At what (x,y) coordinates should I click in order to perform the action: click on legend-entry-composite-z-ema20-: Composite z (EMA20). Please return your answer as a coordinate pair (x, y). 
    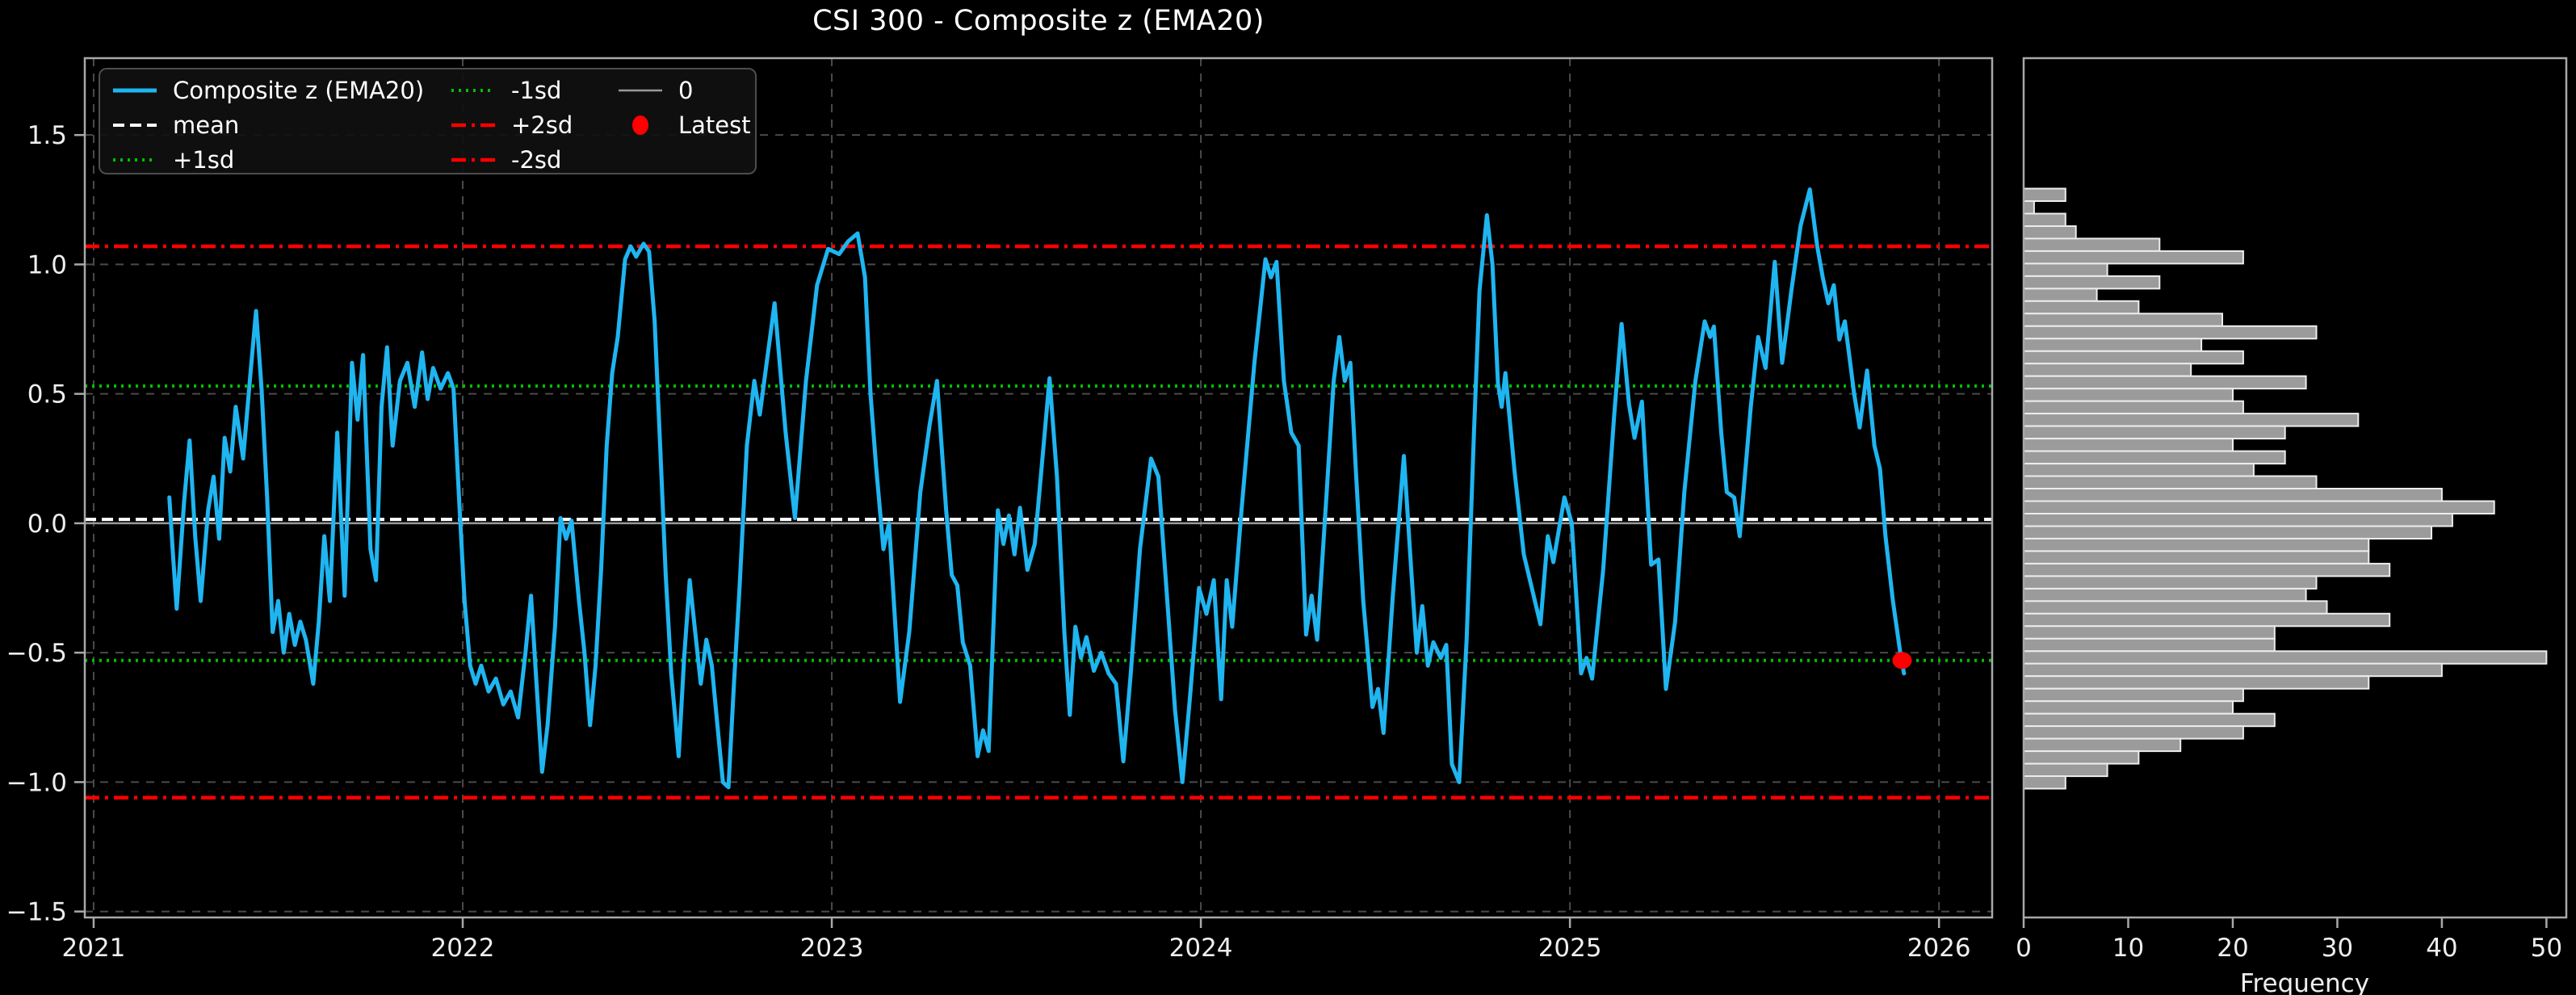
    Looking at the image, I should click on (267, 90).